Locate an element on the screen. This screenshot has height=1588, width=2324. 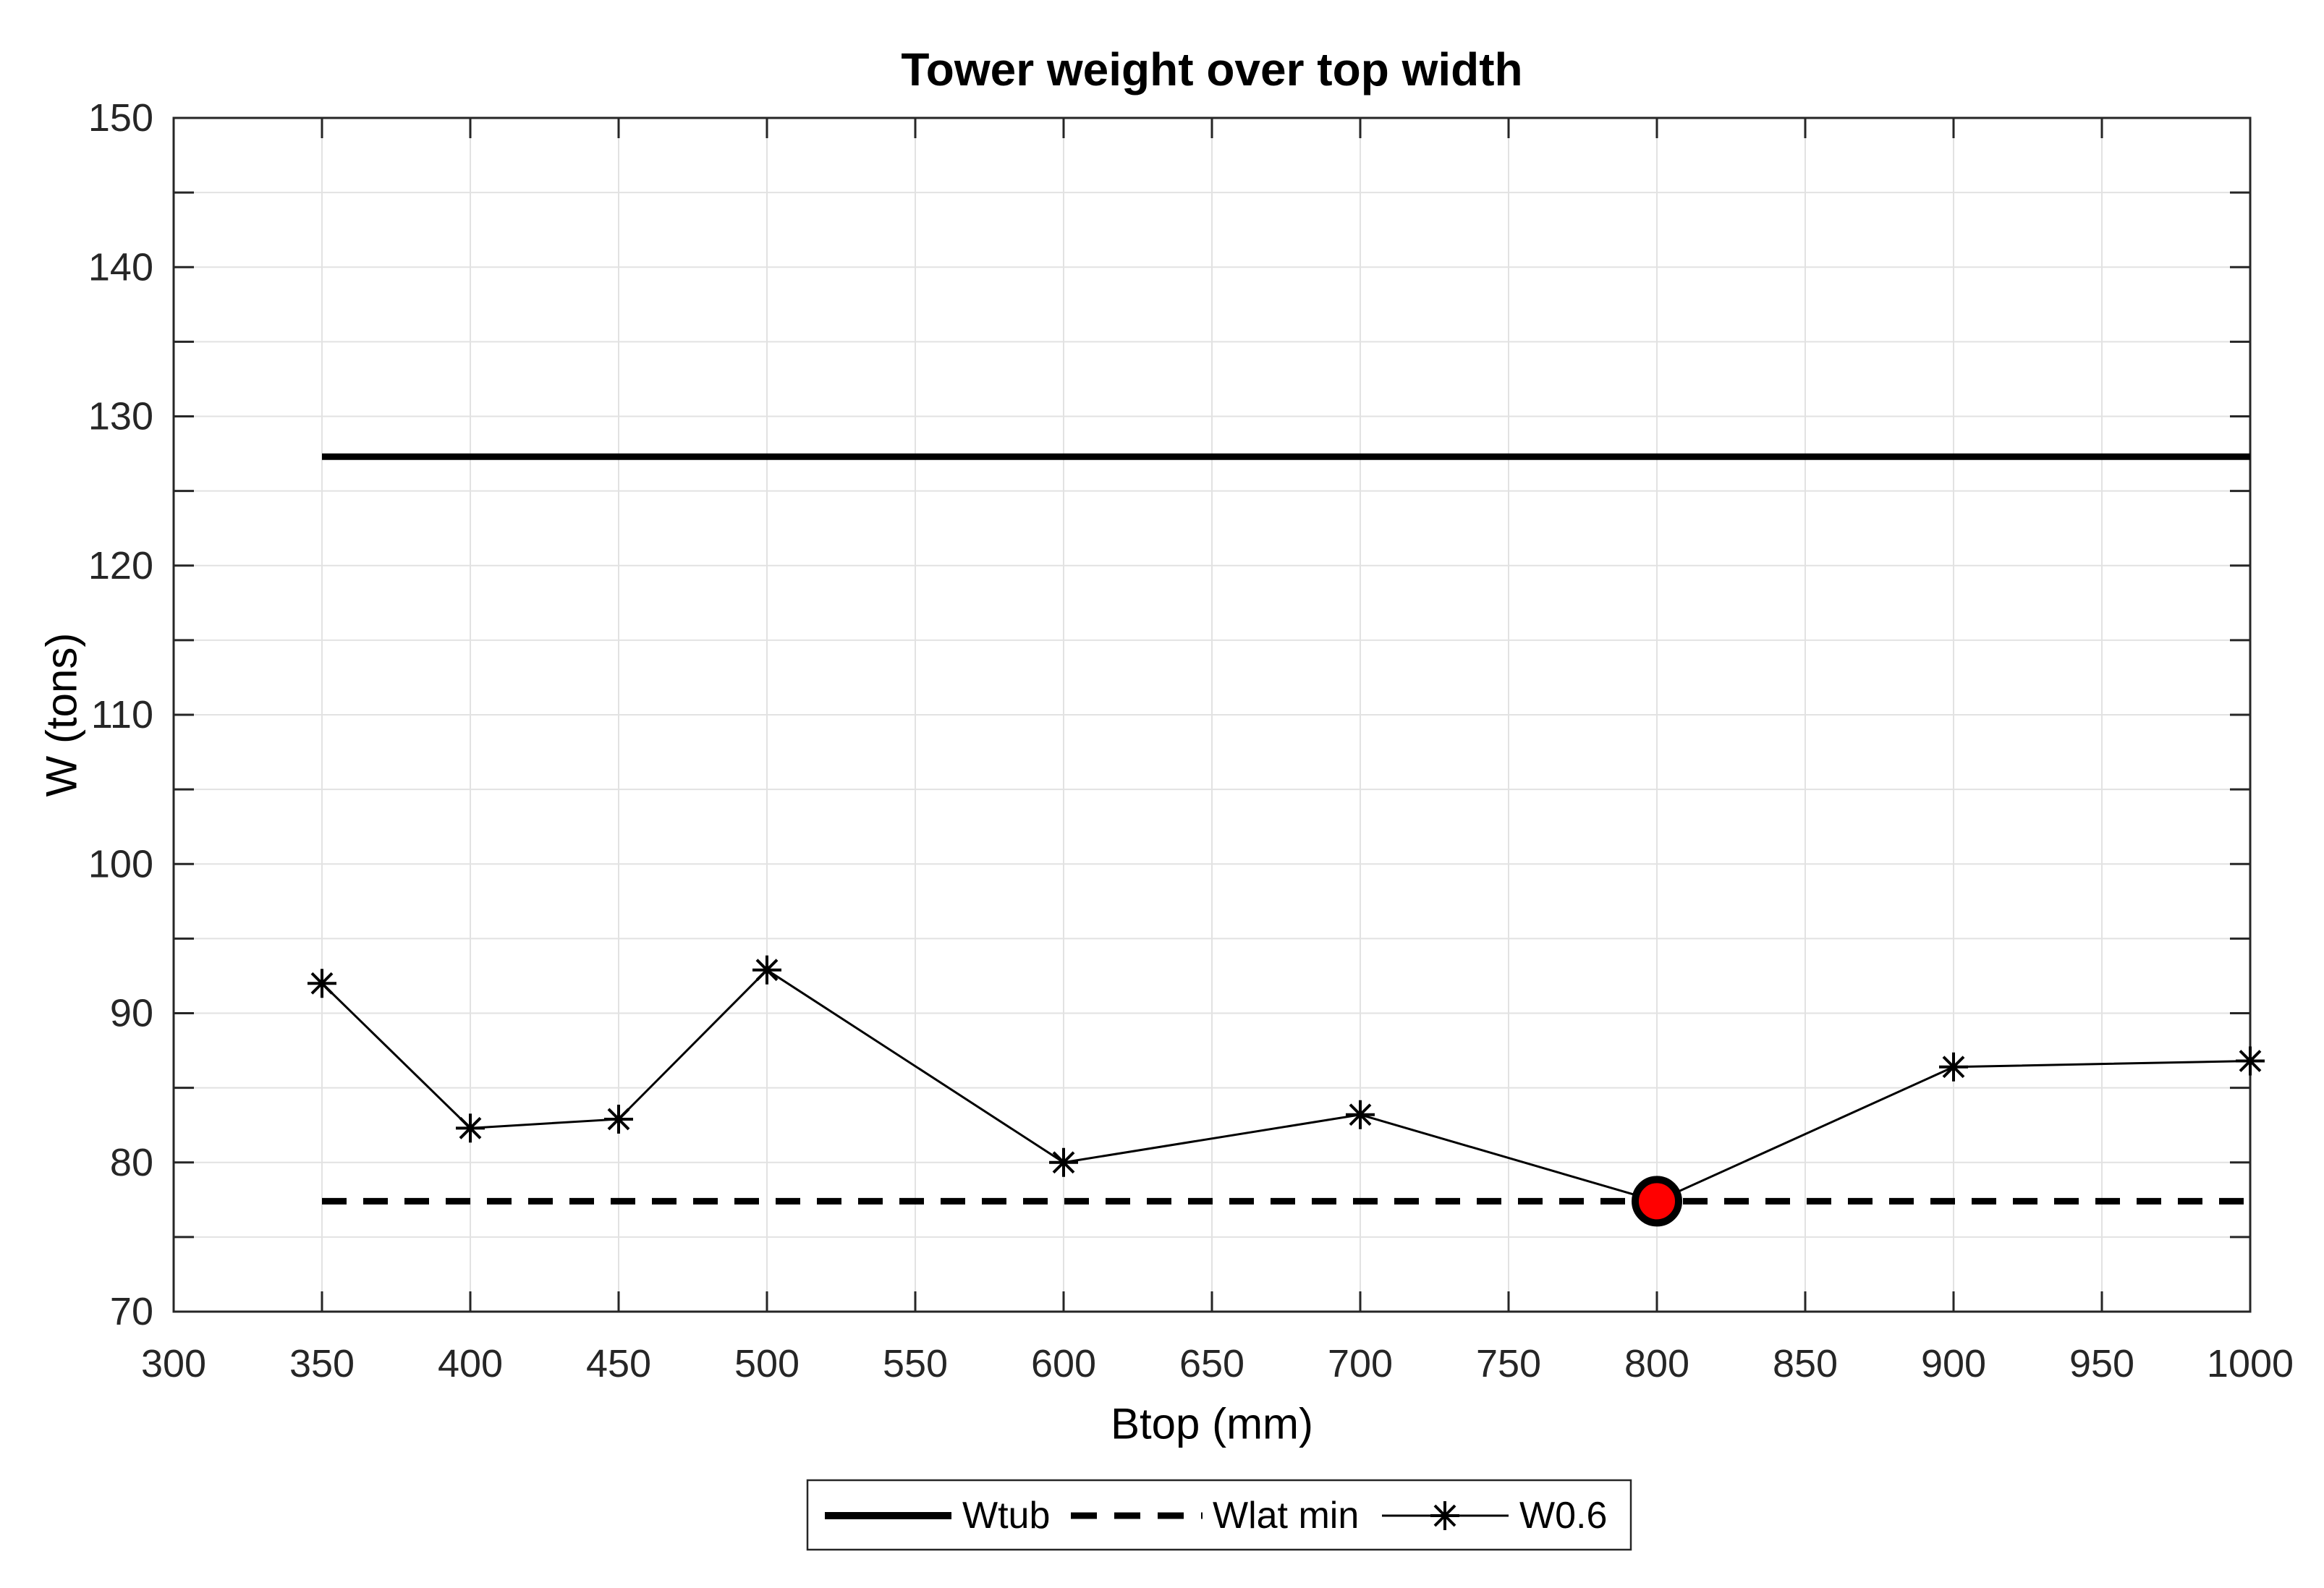
x-tick-label: 800 is located at coordinates (1656, 1364).